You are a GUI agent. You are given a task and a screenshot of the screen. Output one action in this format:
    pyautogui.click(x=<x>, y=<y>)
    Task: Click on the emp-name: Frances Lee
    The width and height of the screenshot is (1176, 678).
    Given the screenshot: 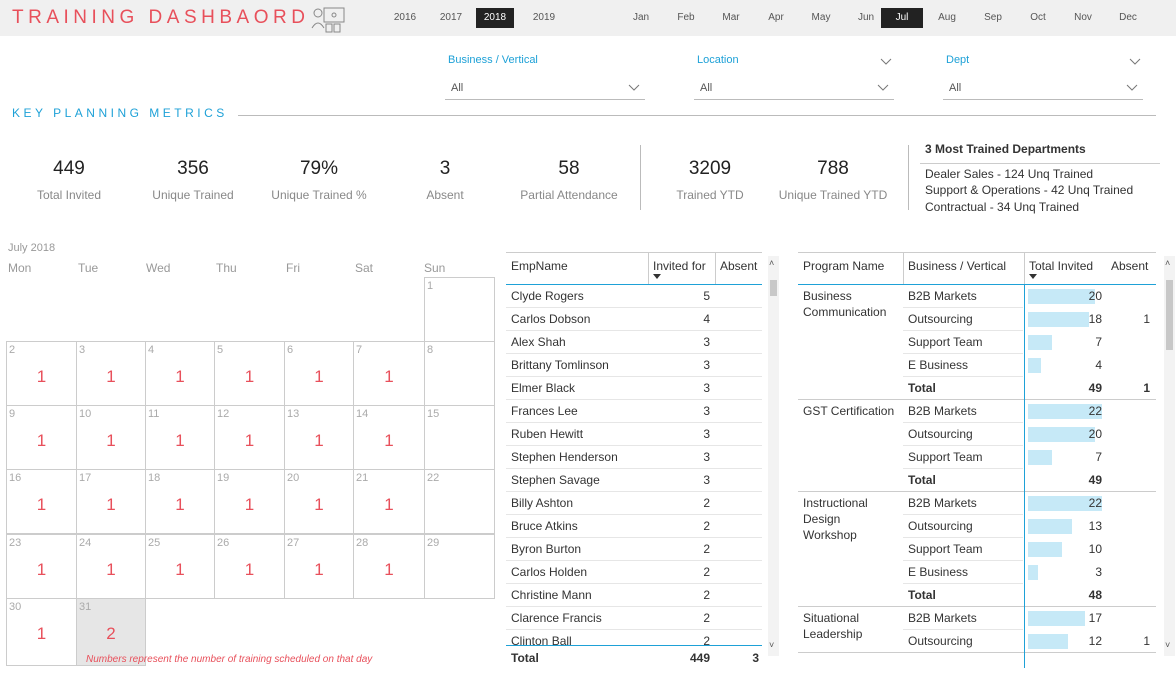 What is the action you would take?
    pyautogui.click(x=544, y=411)
    